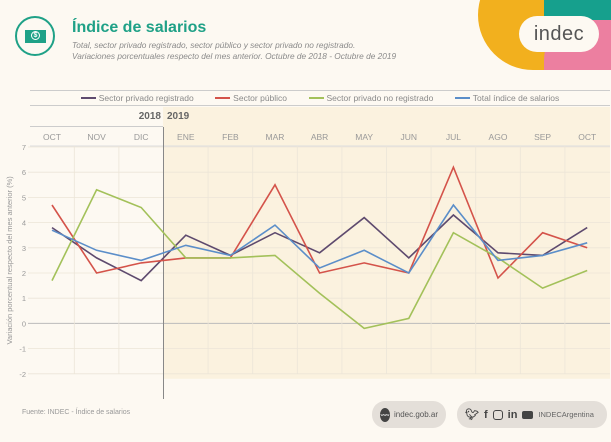 The image size is (611, 442). I want to click on legend-item: Sector privado no registrado, so click(371, 98).